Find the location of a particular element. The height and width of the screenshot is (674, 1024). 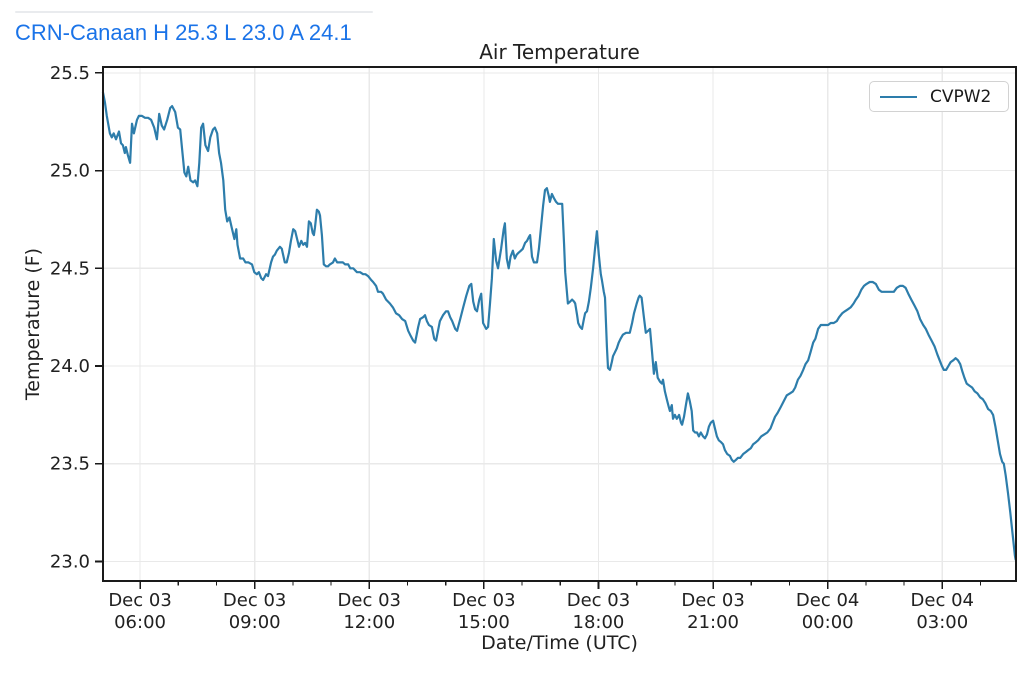

x-tick-label: Dec 03 12:00 is located at coordinates (369, 611).